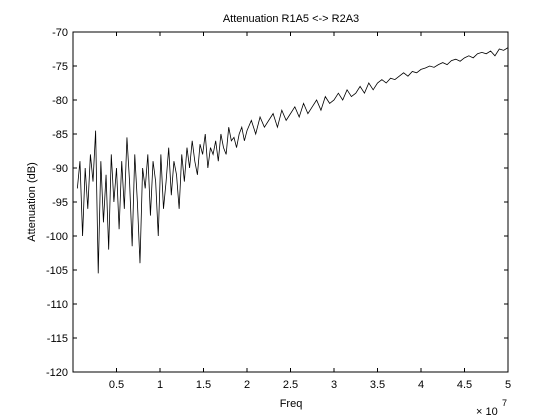  Describe the element at coordinates (60, 101) in the screenshot. I see `y-tick-label: -80` at that location.